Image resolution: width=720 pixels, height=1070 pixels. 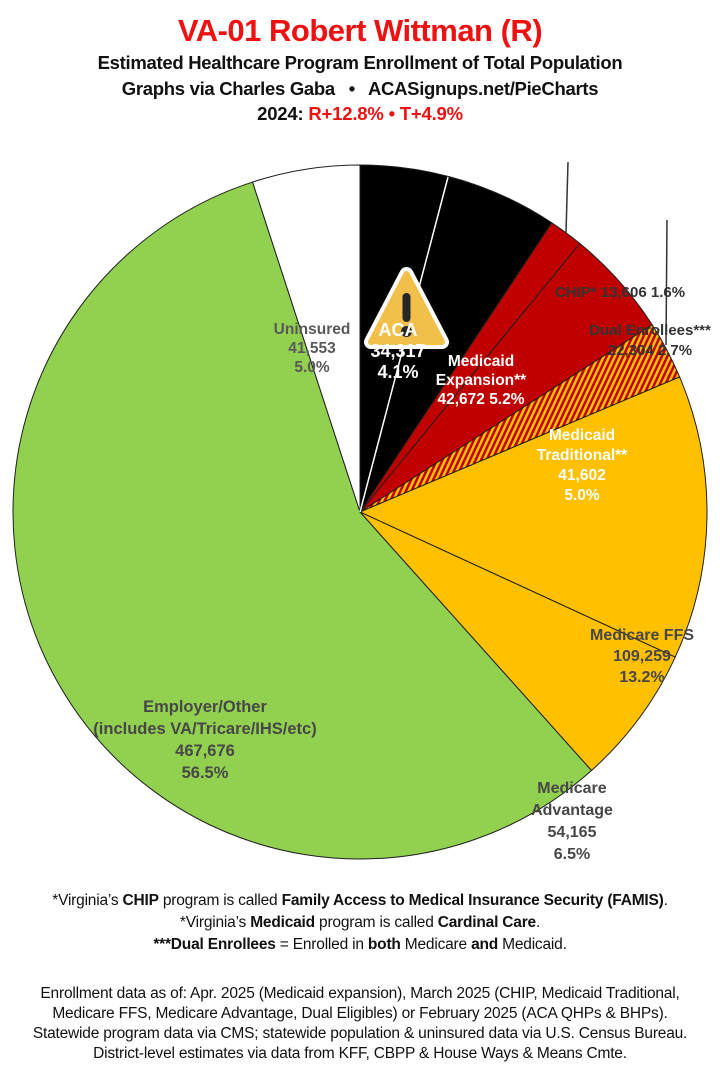 I want to click on slice-label-line: 41,602, so click(x=582, y=475).